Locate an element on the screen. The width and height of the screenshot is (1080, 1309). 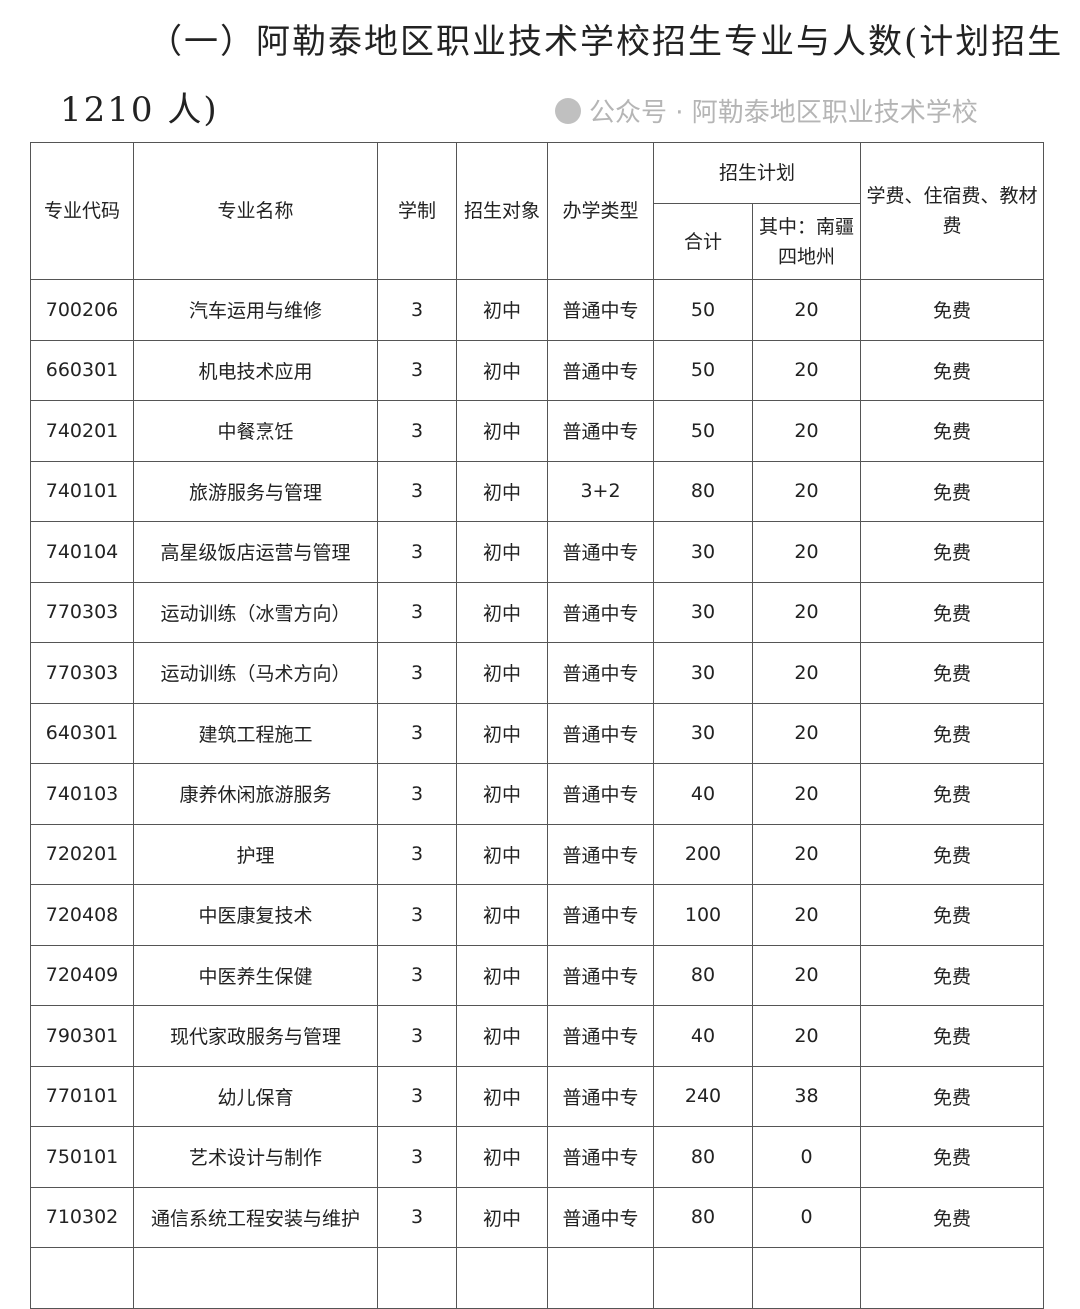
table-row: 750101 艺术设计与制作 3 初中 普通中专 80 0 免费 is located at coordinates (537, 1157).